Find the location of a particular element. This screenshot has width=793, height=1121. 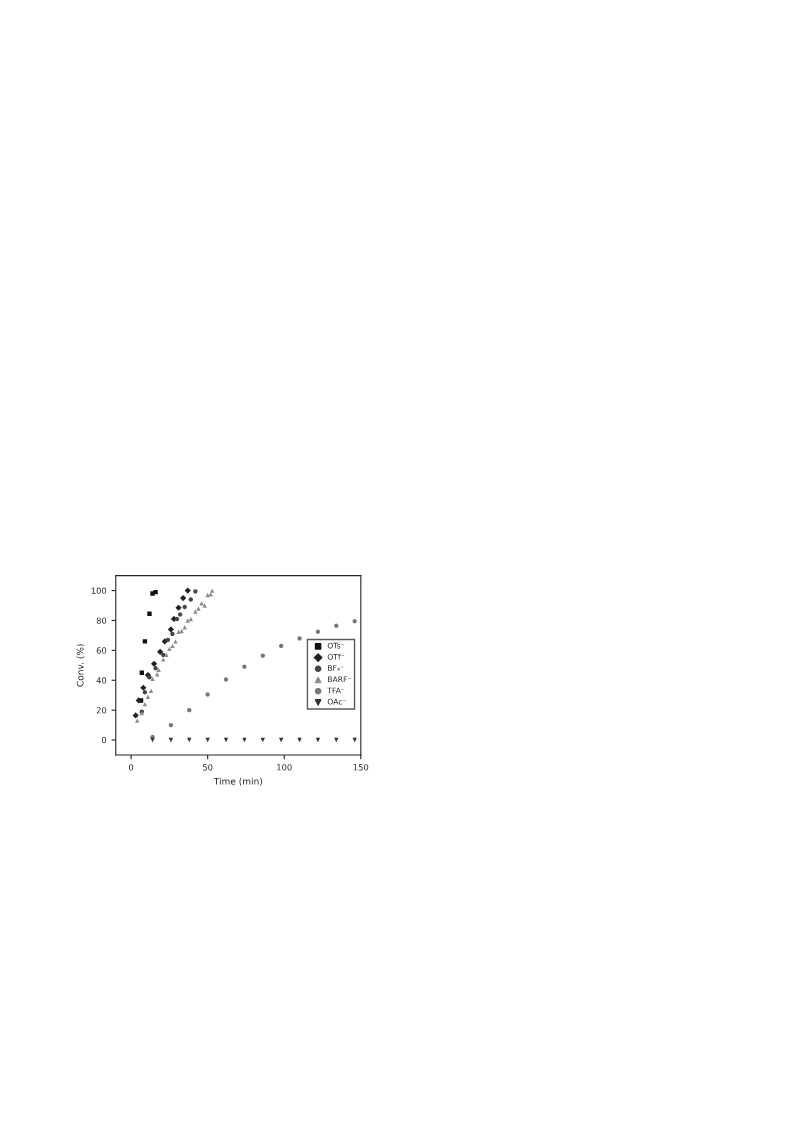

y-tick-label: 80 is located at coordinates (101, 620).